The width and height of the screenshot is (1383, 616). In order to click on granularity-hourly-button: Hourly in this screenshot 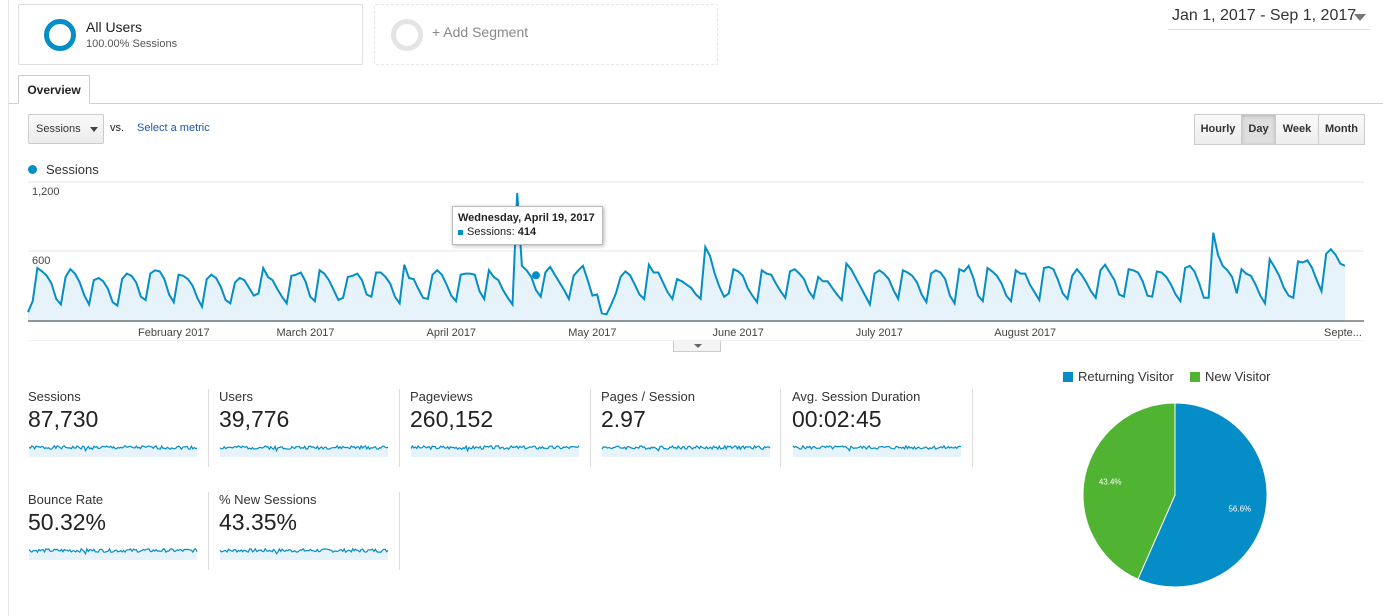, I will do `click(1218, 129)`.